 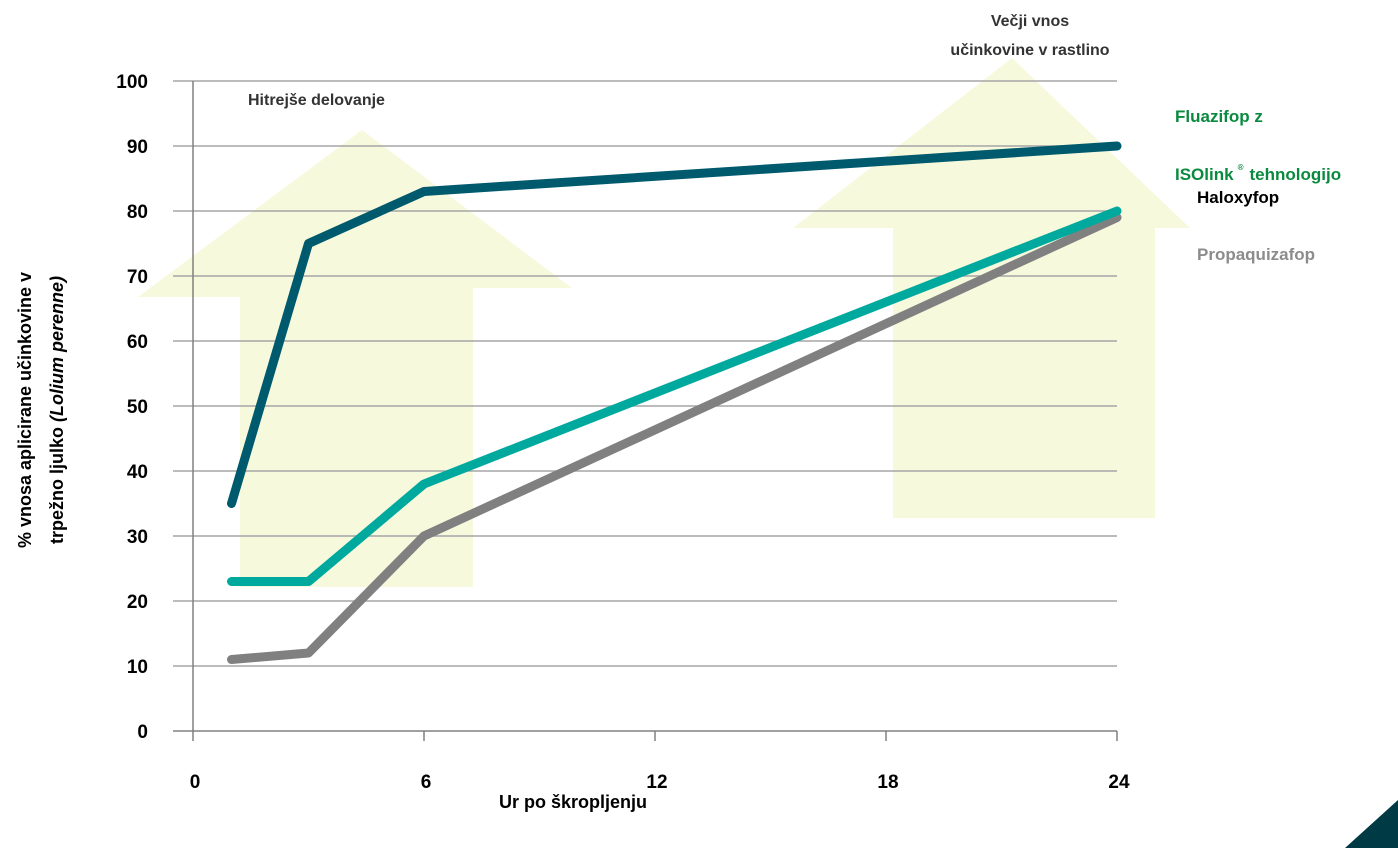 What do you see at coordinates (1256, 254) in the screenshot?
I see `legend-propaquizafop: Propaquizafop` at bounding box center [1256, 254].